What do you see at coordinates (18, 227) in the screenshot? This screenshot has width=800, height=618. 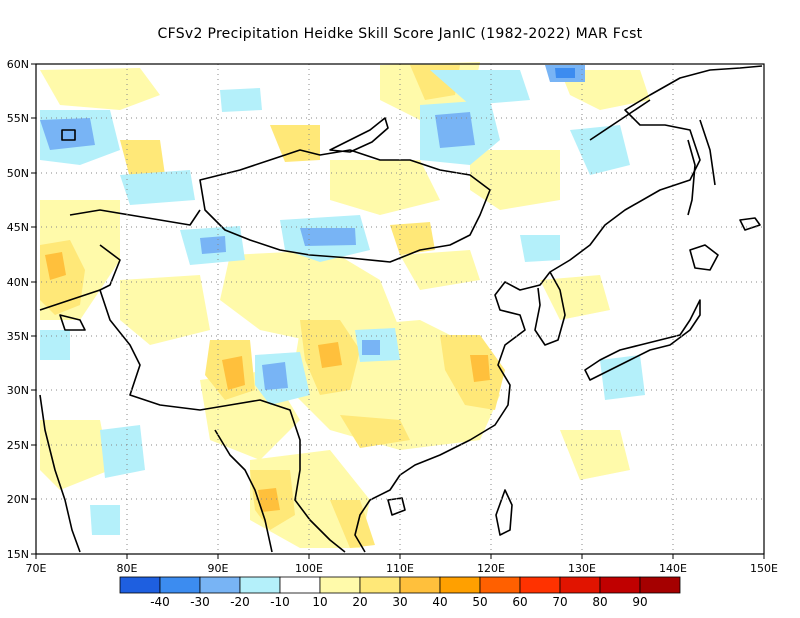 I see `lat-tick-label: 45N` at bounding box center [18, 227].